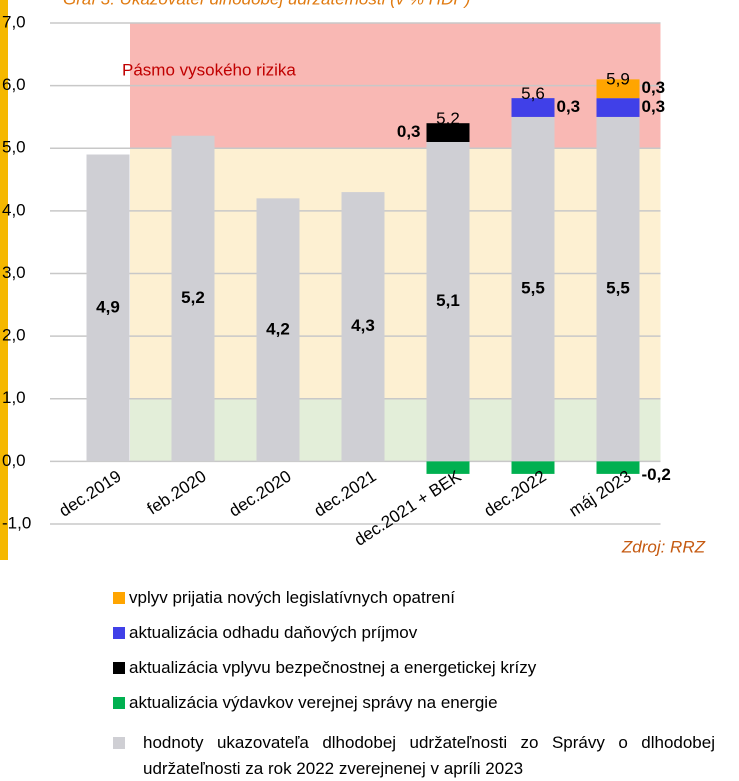 The height and width of the screenshot is (781, 739). What do you see at coordinates (14, 147) in the screenshot?
I see `y-tick-label: 5,0` at bounding box center [14, 147].